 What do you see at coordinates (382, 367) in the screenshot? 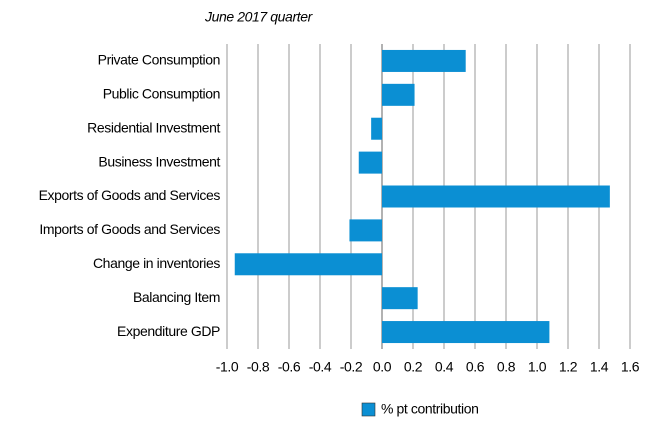
I see `x-tick-label: 0.0` at bounding box center [382, 367].